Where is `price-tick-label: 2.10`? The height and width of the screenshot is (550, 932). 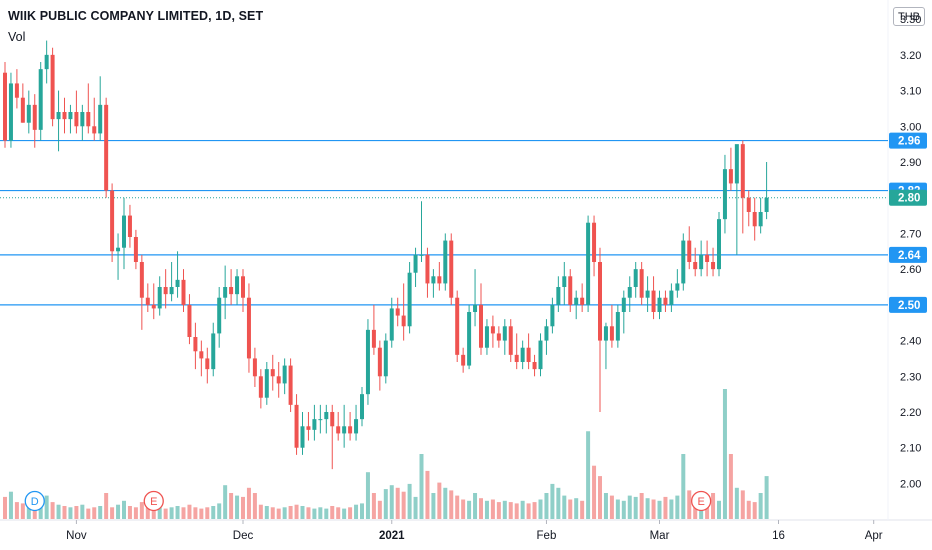 price-tick-label: 2.10 is located at coordinates (910, 449).